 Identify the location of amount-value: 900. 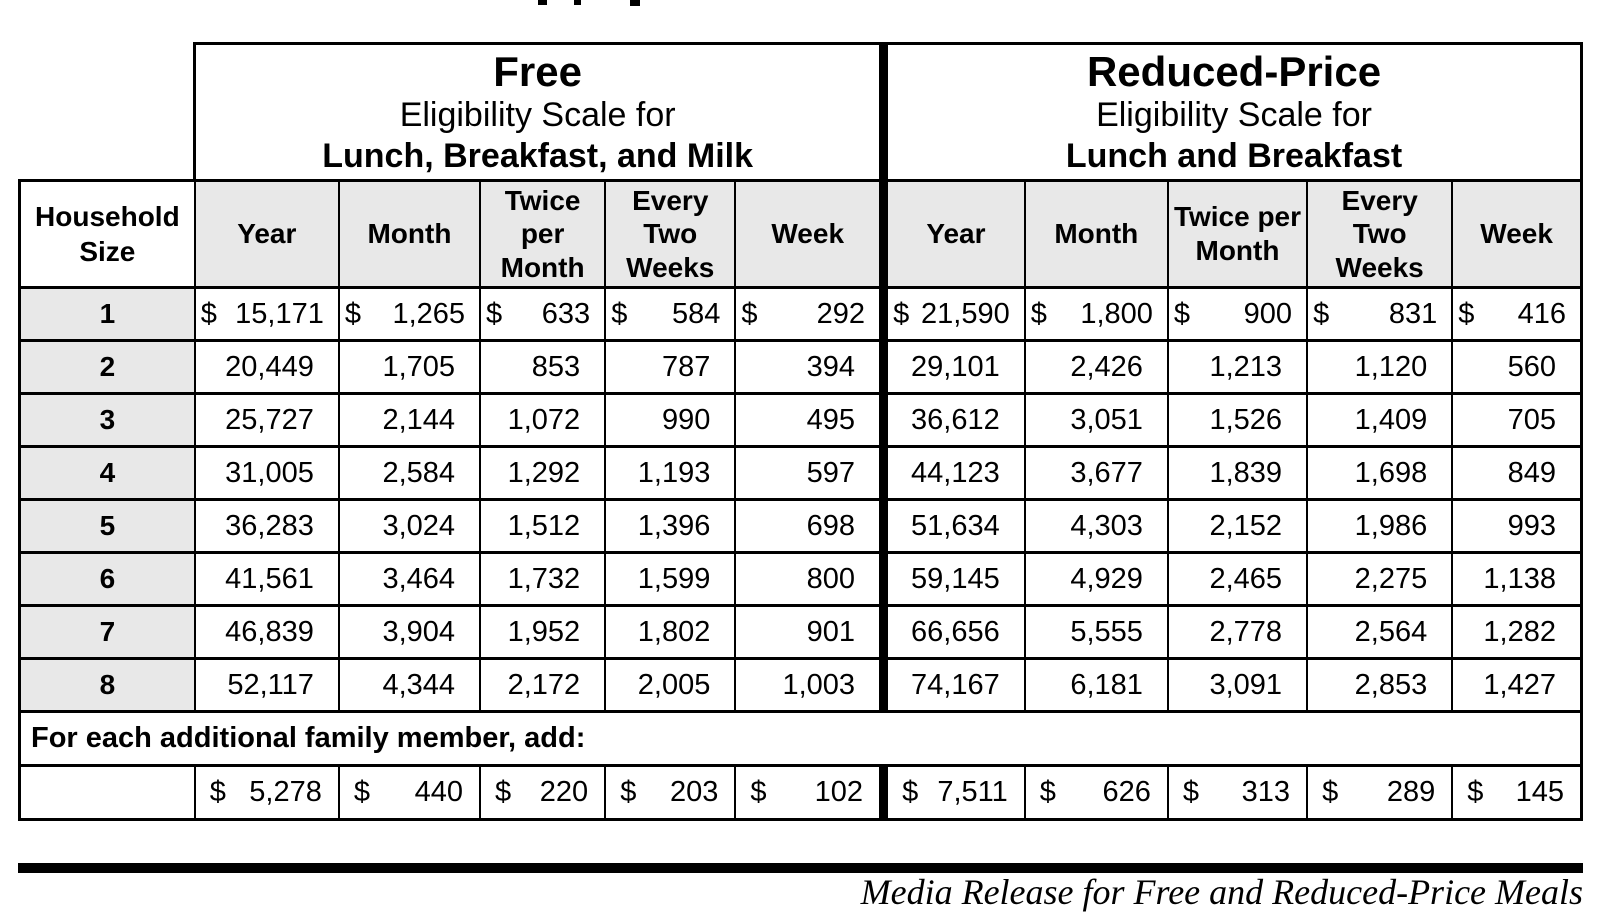
(1268, 313).